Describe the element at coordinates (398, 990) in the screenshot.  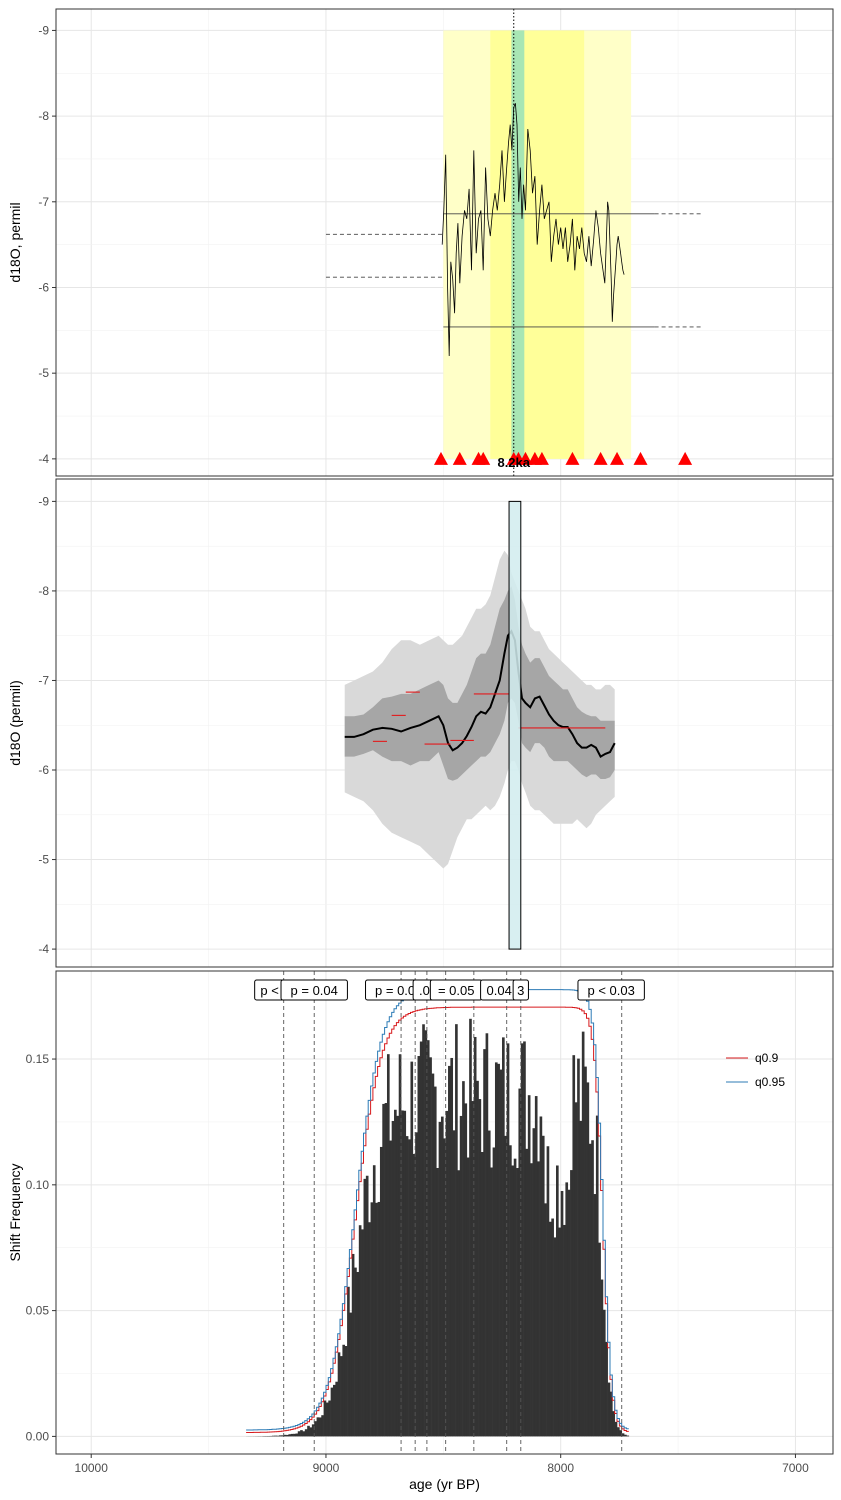
I see `p-value-label: p = 0.09` at that location.